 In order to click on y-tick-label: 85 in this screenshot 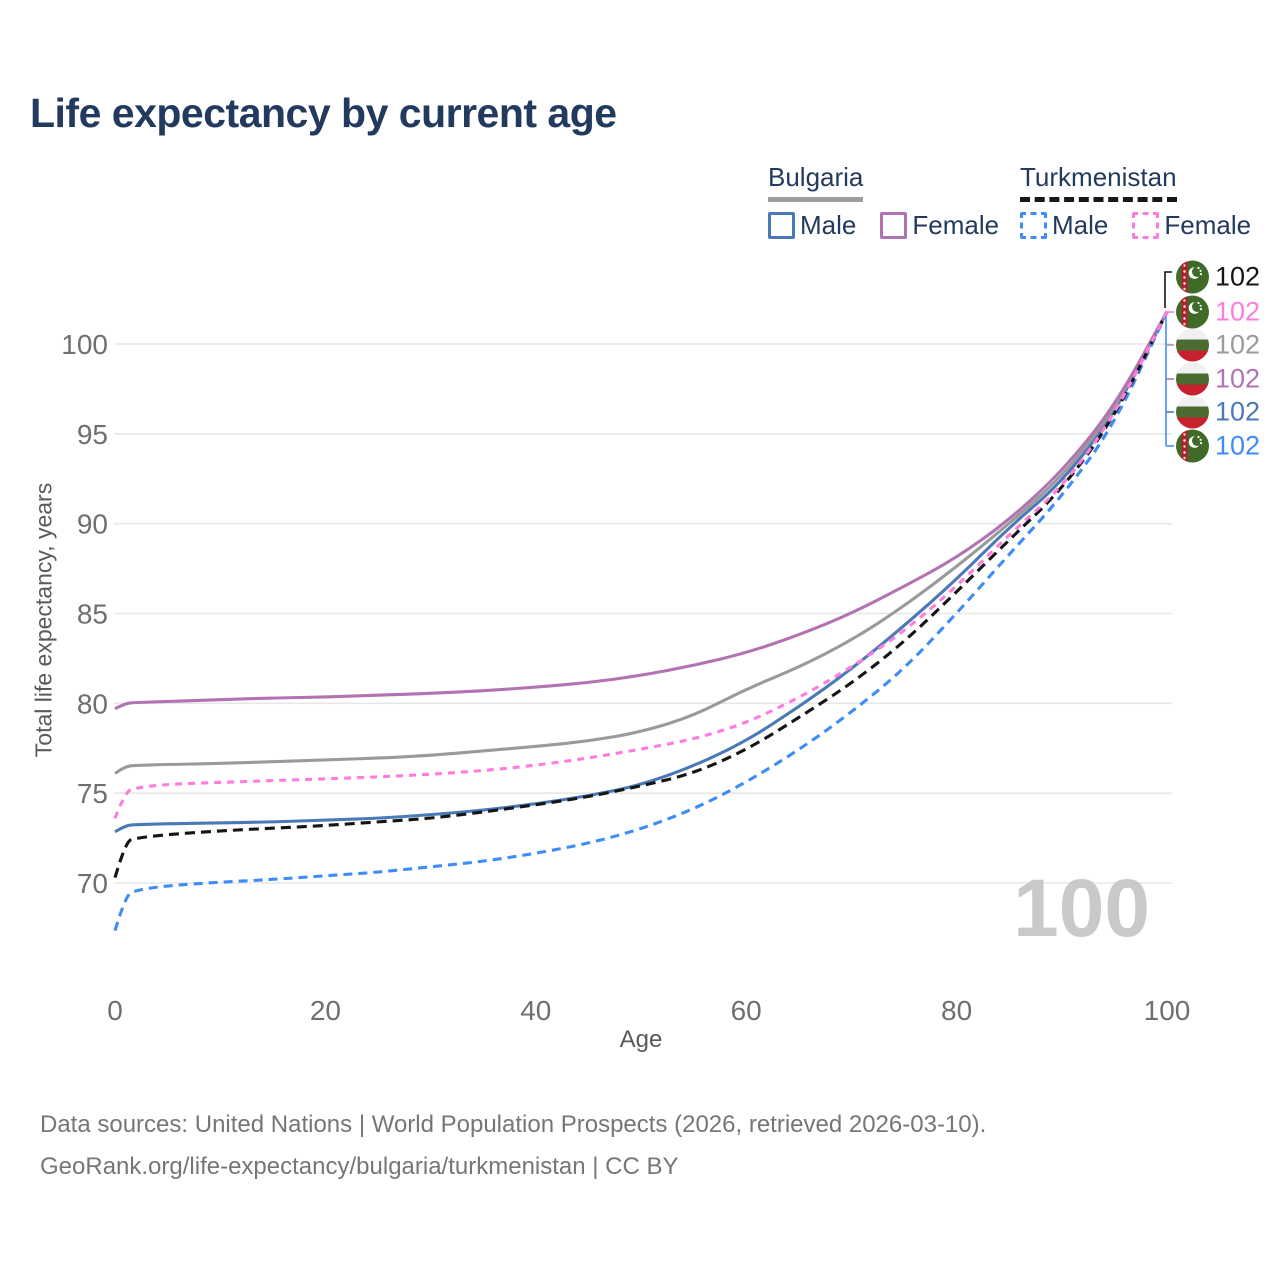, I will do `click(92, 614)`.